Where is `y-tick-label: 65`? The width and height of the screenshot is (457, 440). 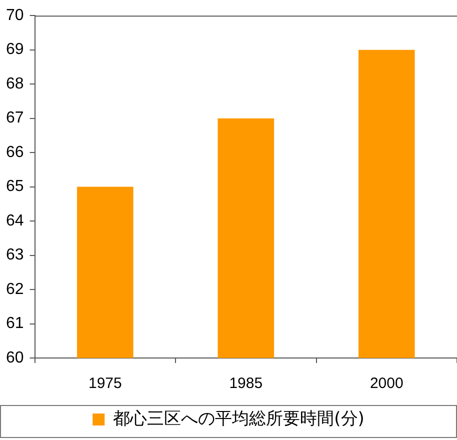 y-tick-label: 65 is located at coordinates (15, 187).